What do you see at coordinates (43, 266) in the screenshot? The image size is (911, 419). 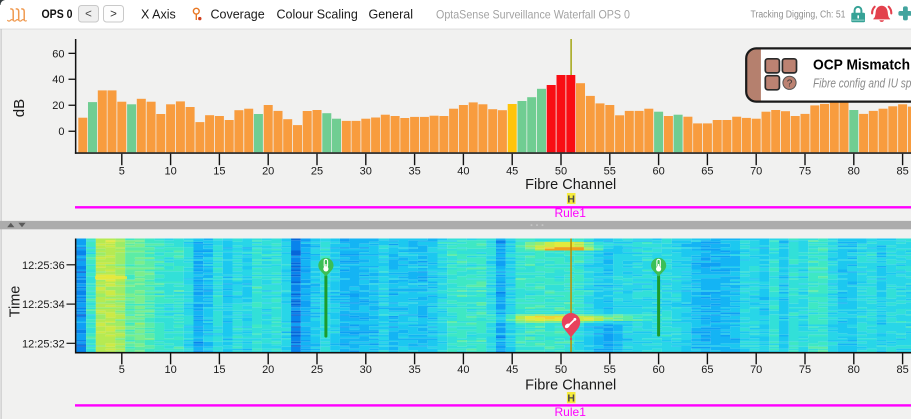 I see `svg-text: 12:25:36` at bounding box center [43, 266].